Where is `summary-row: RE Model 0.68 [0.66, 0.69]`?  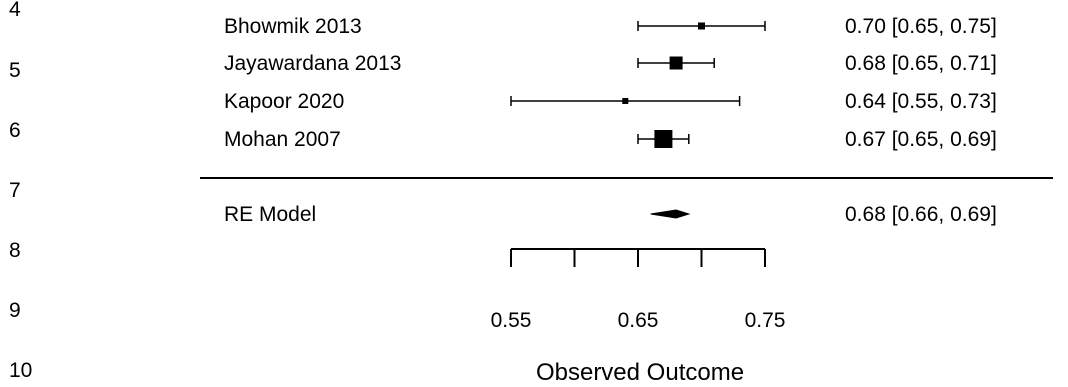 summary-row: RE Model 0.68 [0.66, 0.69] is located at coordinates (610, 214).